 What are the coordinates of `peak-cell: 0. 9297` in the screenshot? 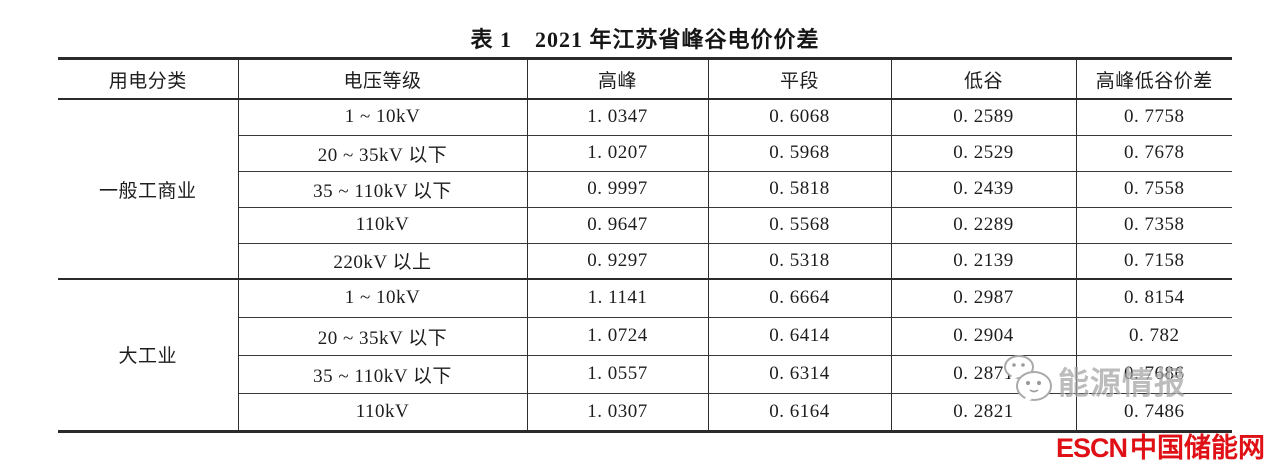 It's located at (617, 260).